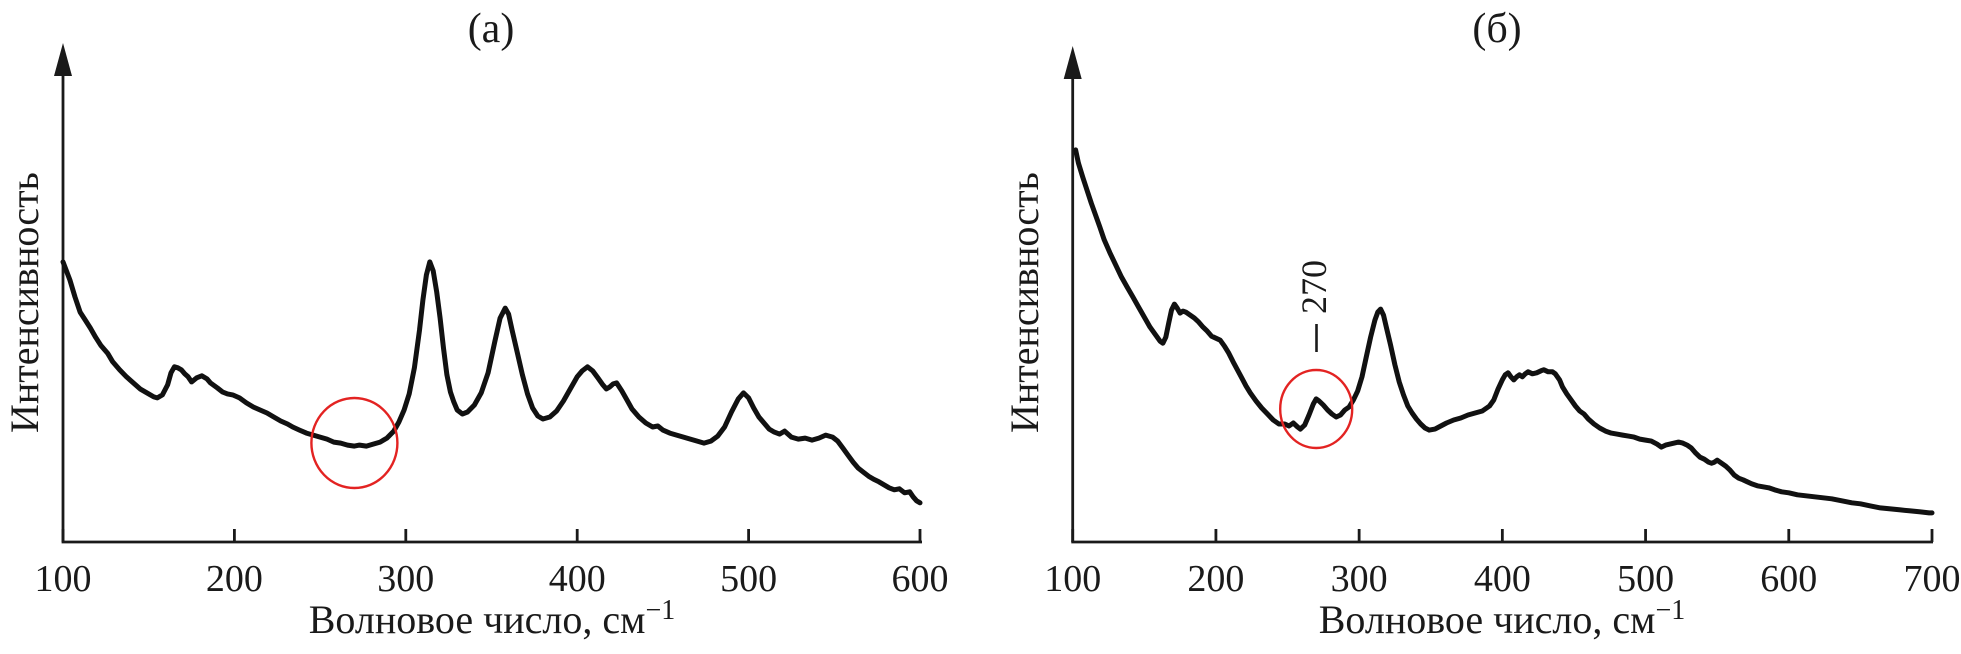 Image resolution: width=1961 pixels, height=654 pixels. What do you see at coordinates (492, 579) in the screenshot?
I see `panel-a-x-tick-labels: 100 200 300 400 500 600` at bounding box center [492, 579].